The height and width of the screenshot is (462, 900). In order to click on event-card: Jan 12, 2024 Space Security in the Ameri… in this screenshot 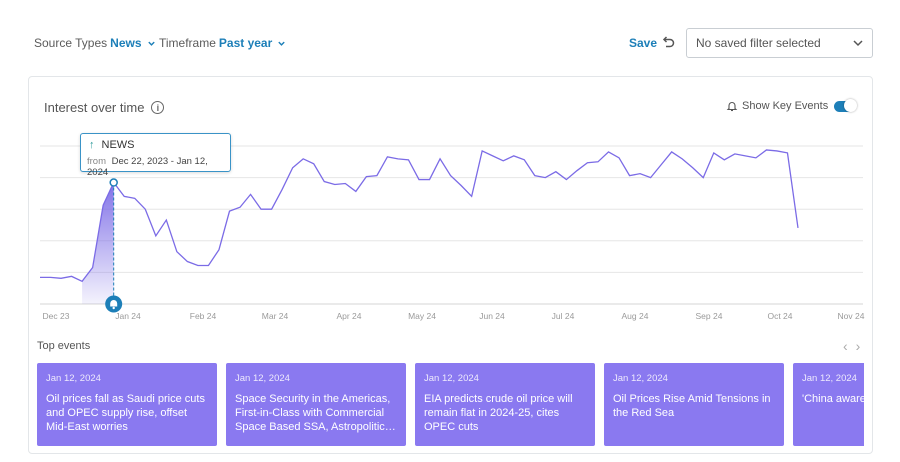, I will do `click(316, 404)`.